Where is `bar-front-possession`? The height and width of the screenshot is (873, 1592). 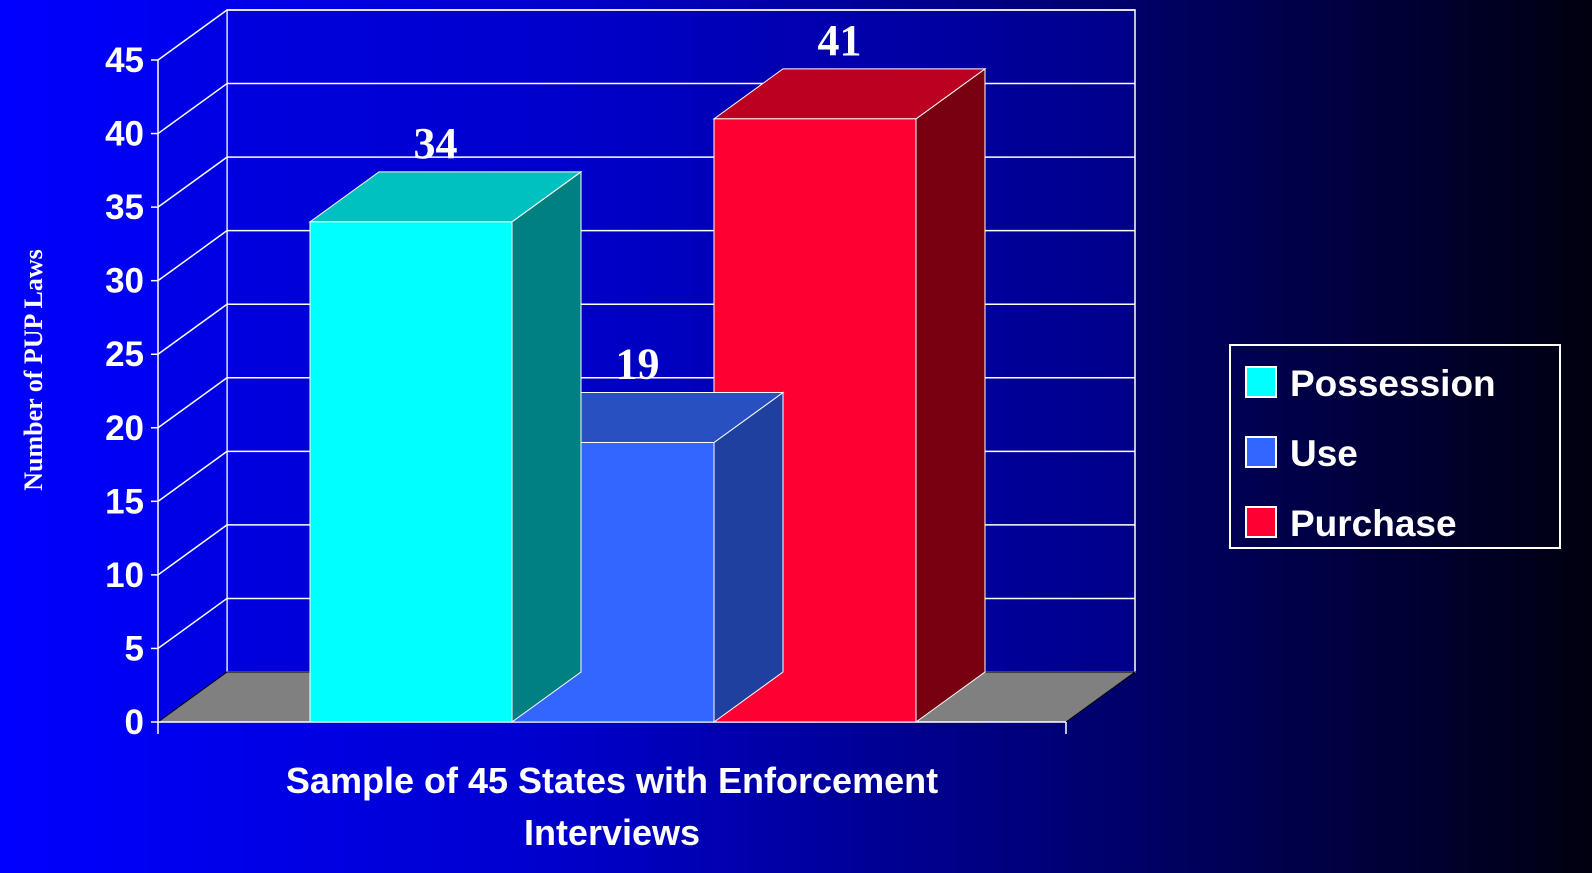
bar-front-possession is located at coordinates (411, 472).